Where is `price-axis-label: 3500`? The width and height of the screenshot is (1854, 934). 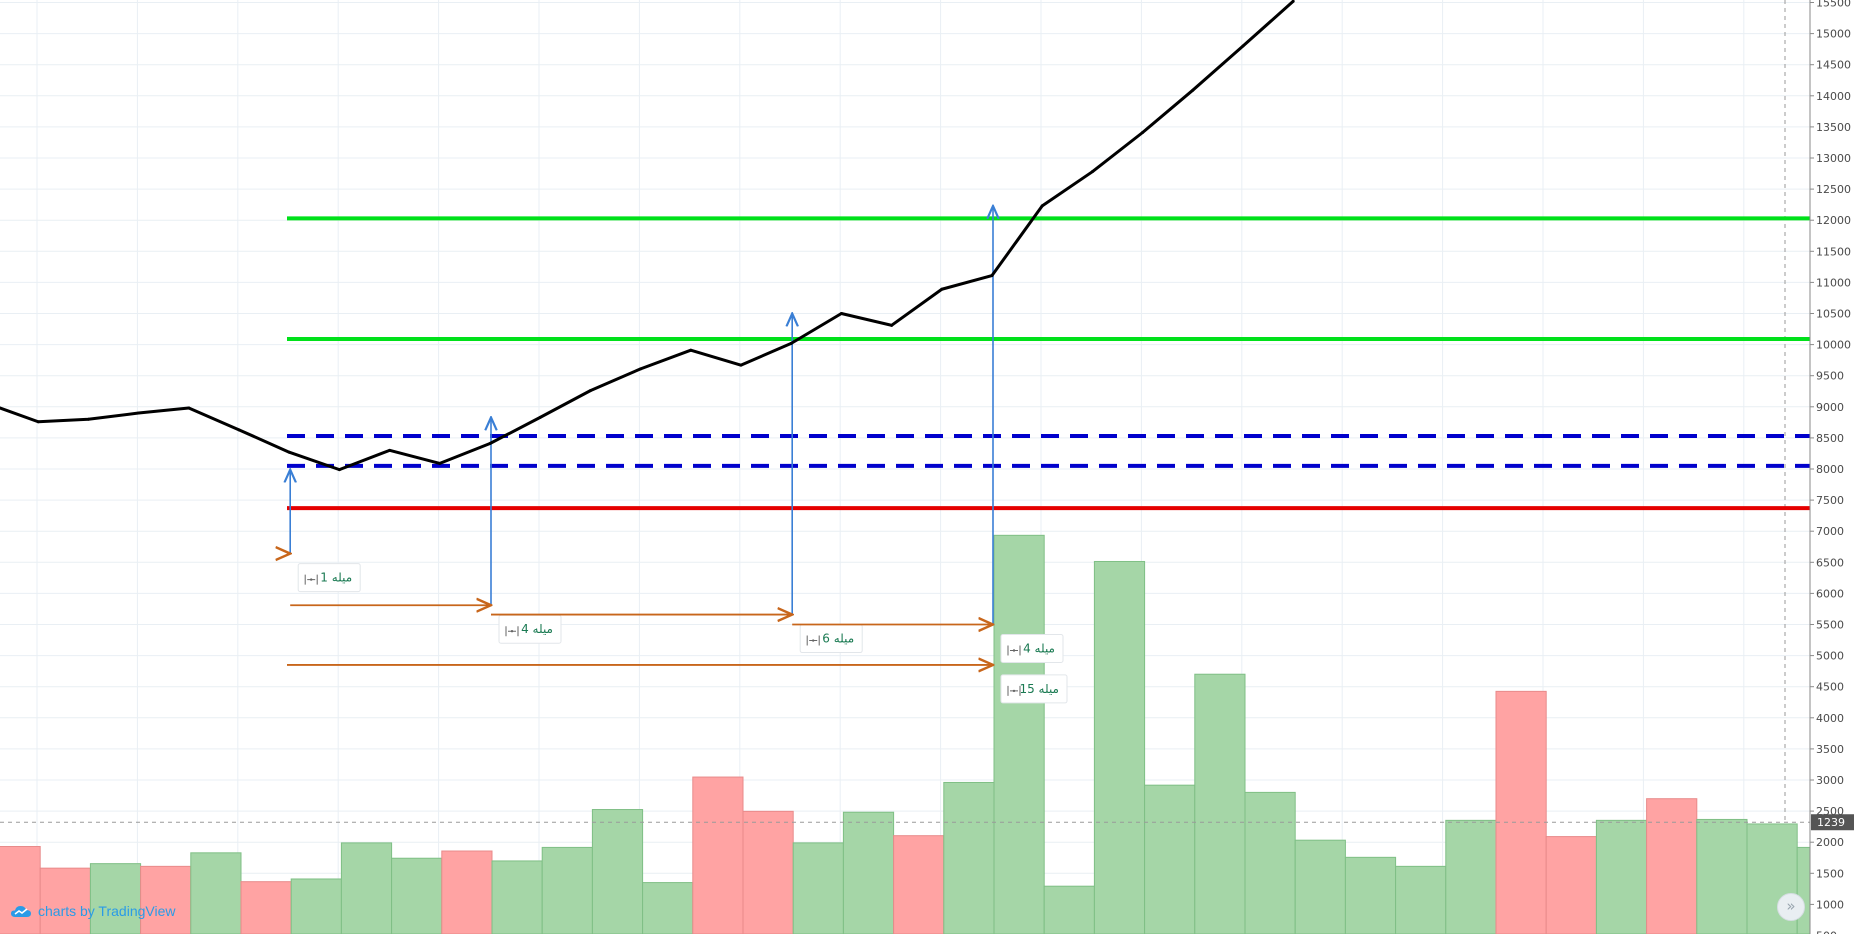
price-axis-label: 3500 is located at coordinates (1830, 749).